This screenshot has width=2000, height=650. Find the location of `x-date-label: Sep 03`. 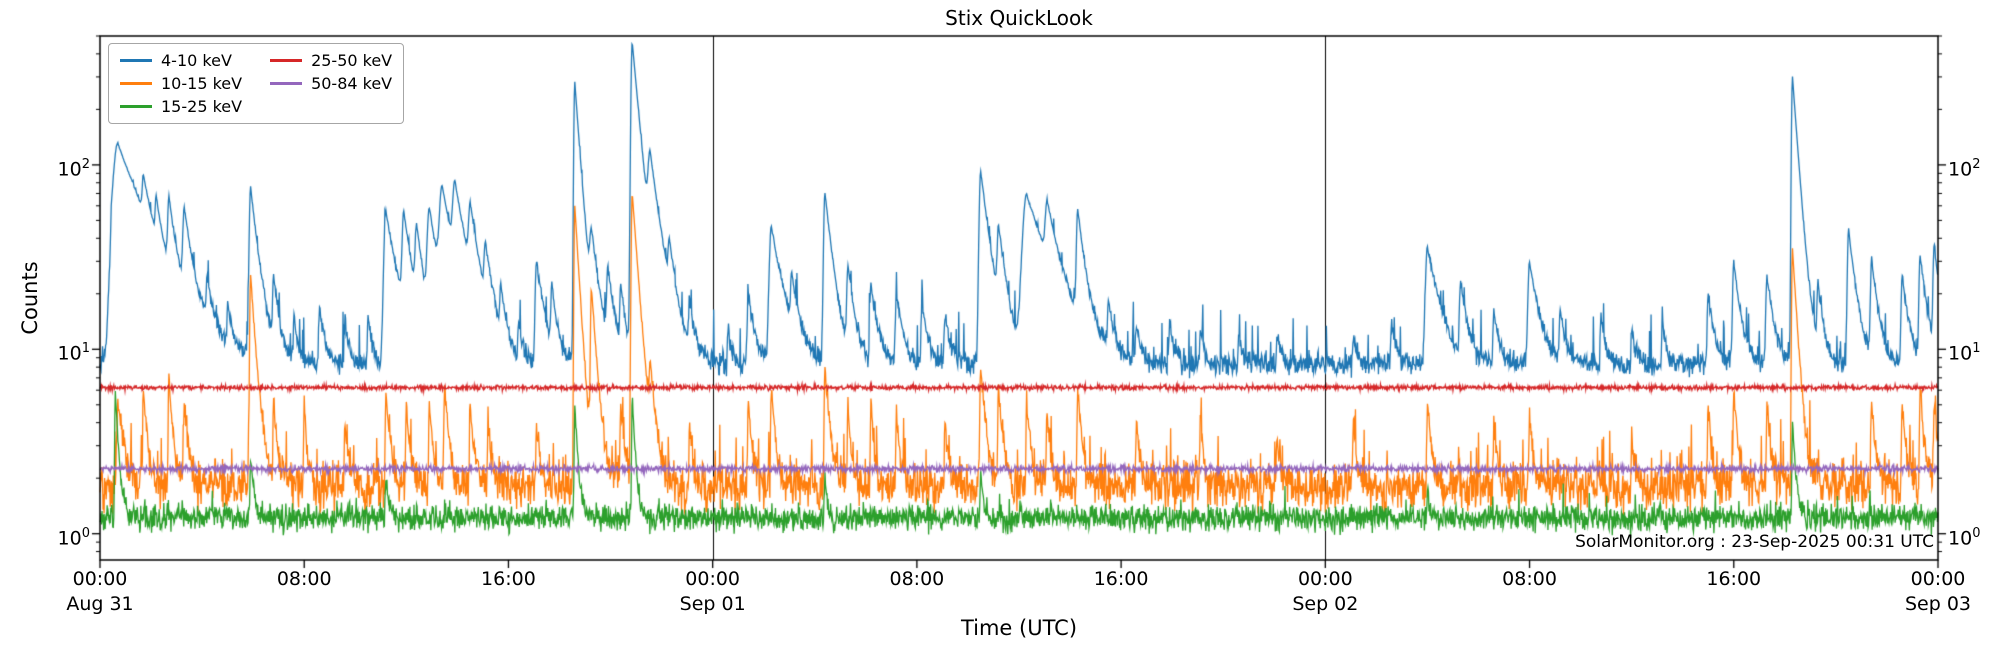

x-date-label: Sep 03 is located at coordinates (1938, 604).